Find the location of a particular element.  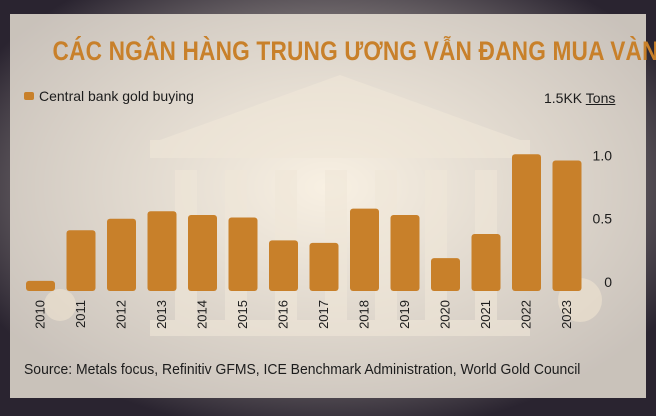

x-tick-label: 2014 is located at coordinates (202, 314).